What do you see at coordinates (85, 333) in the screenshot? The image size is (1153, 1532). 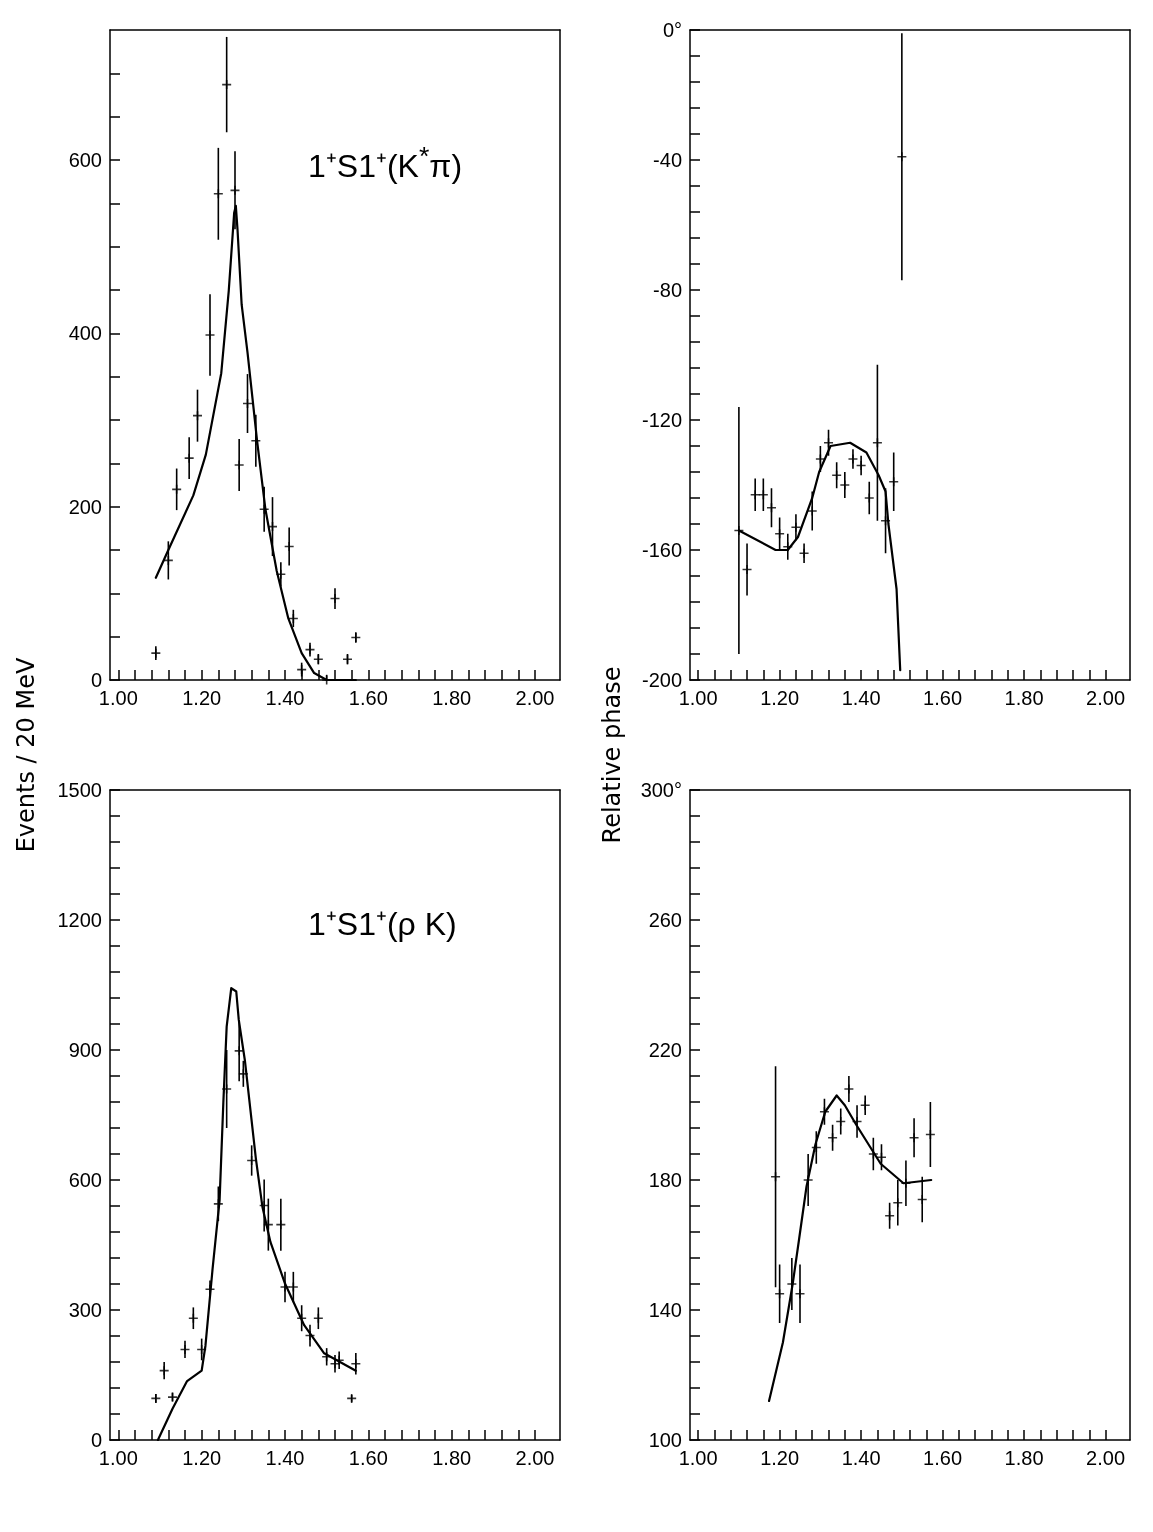 I see `y-tick-label: 400` at bounding box center [85, 333].